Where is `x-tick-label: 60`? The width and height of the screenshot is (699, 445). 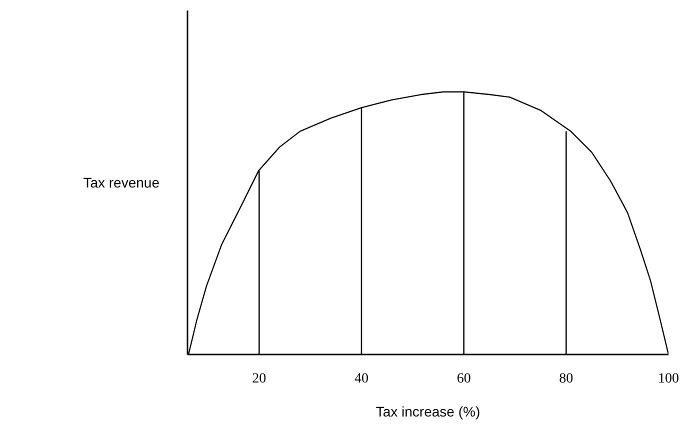
x-tick-label: 60 is located at coordinates (463, 379).